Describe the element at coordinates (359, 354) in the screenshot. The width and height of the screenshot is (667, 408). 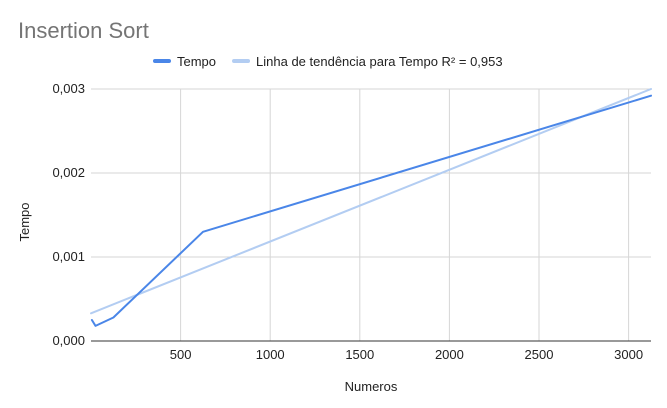
I see `x-tick-label: 1500` at that location.